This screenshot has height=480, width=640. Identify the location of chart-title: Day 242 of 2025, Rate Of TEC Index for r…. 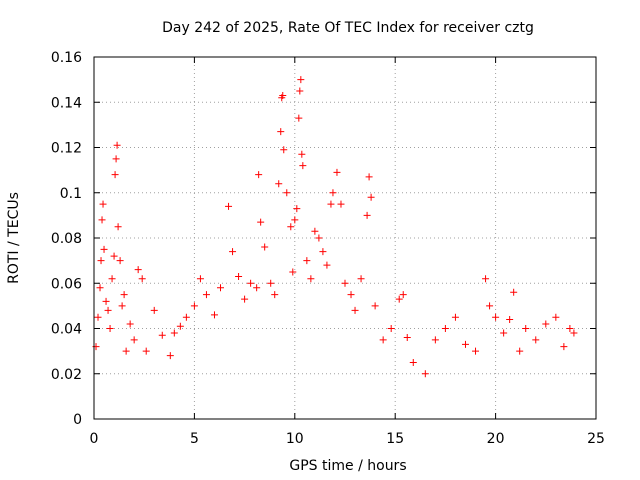
(348, 28).